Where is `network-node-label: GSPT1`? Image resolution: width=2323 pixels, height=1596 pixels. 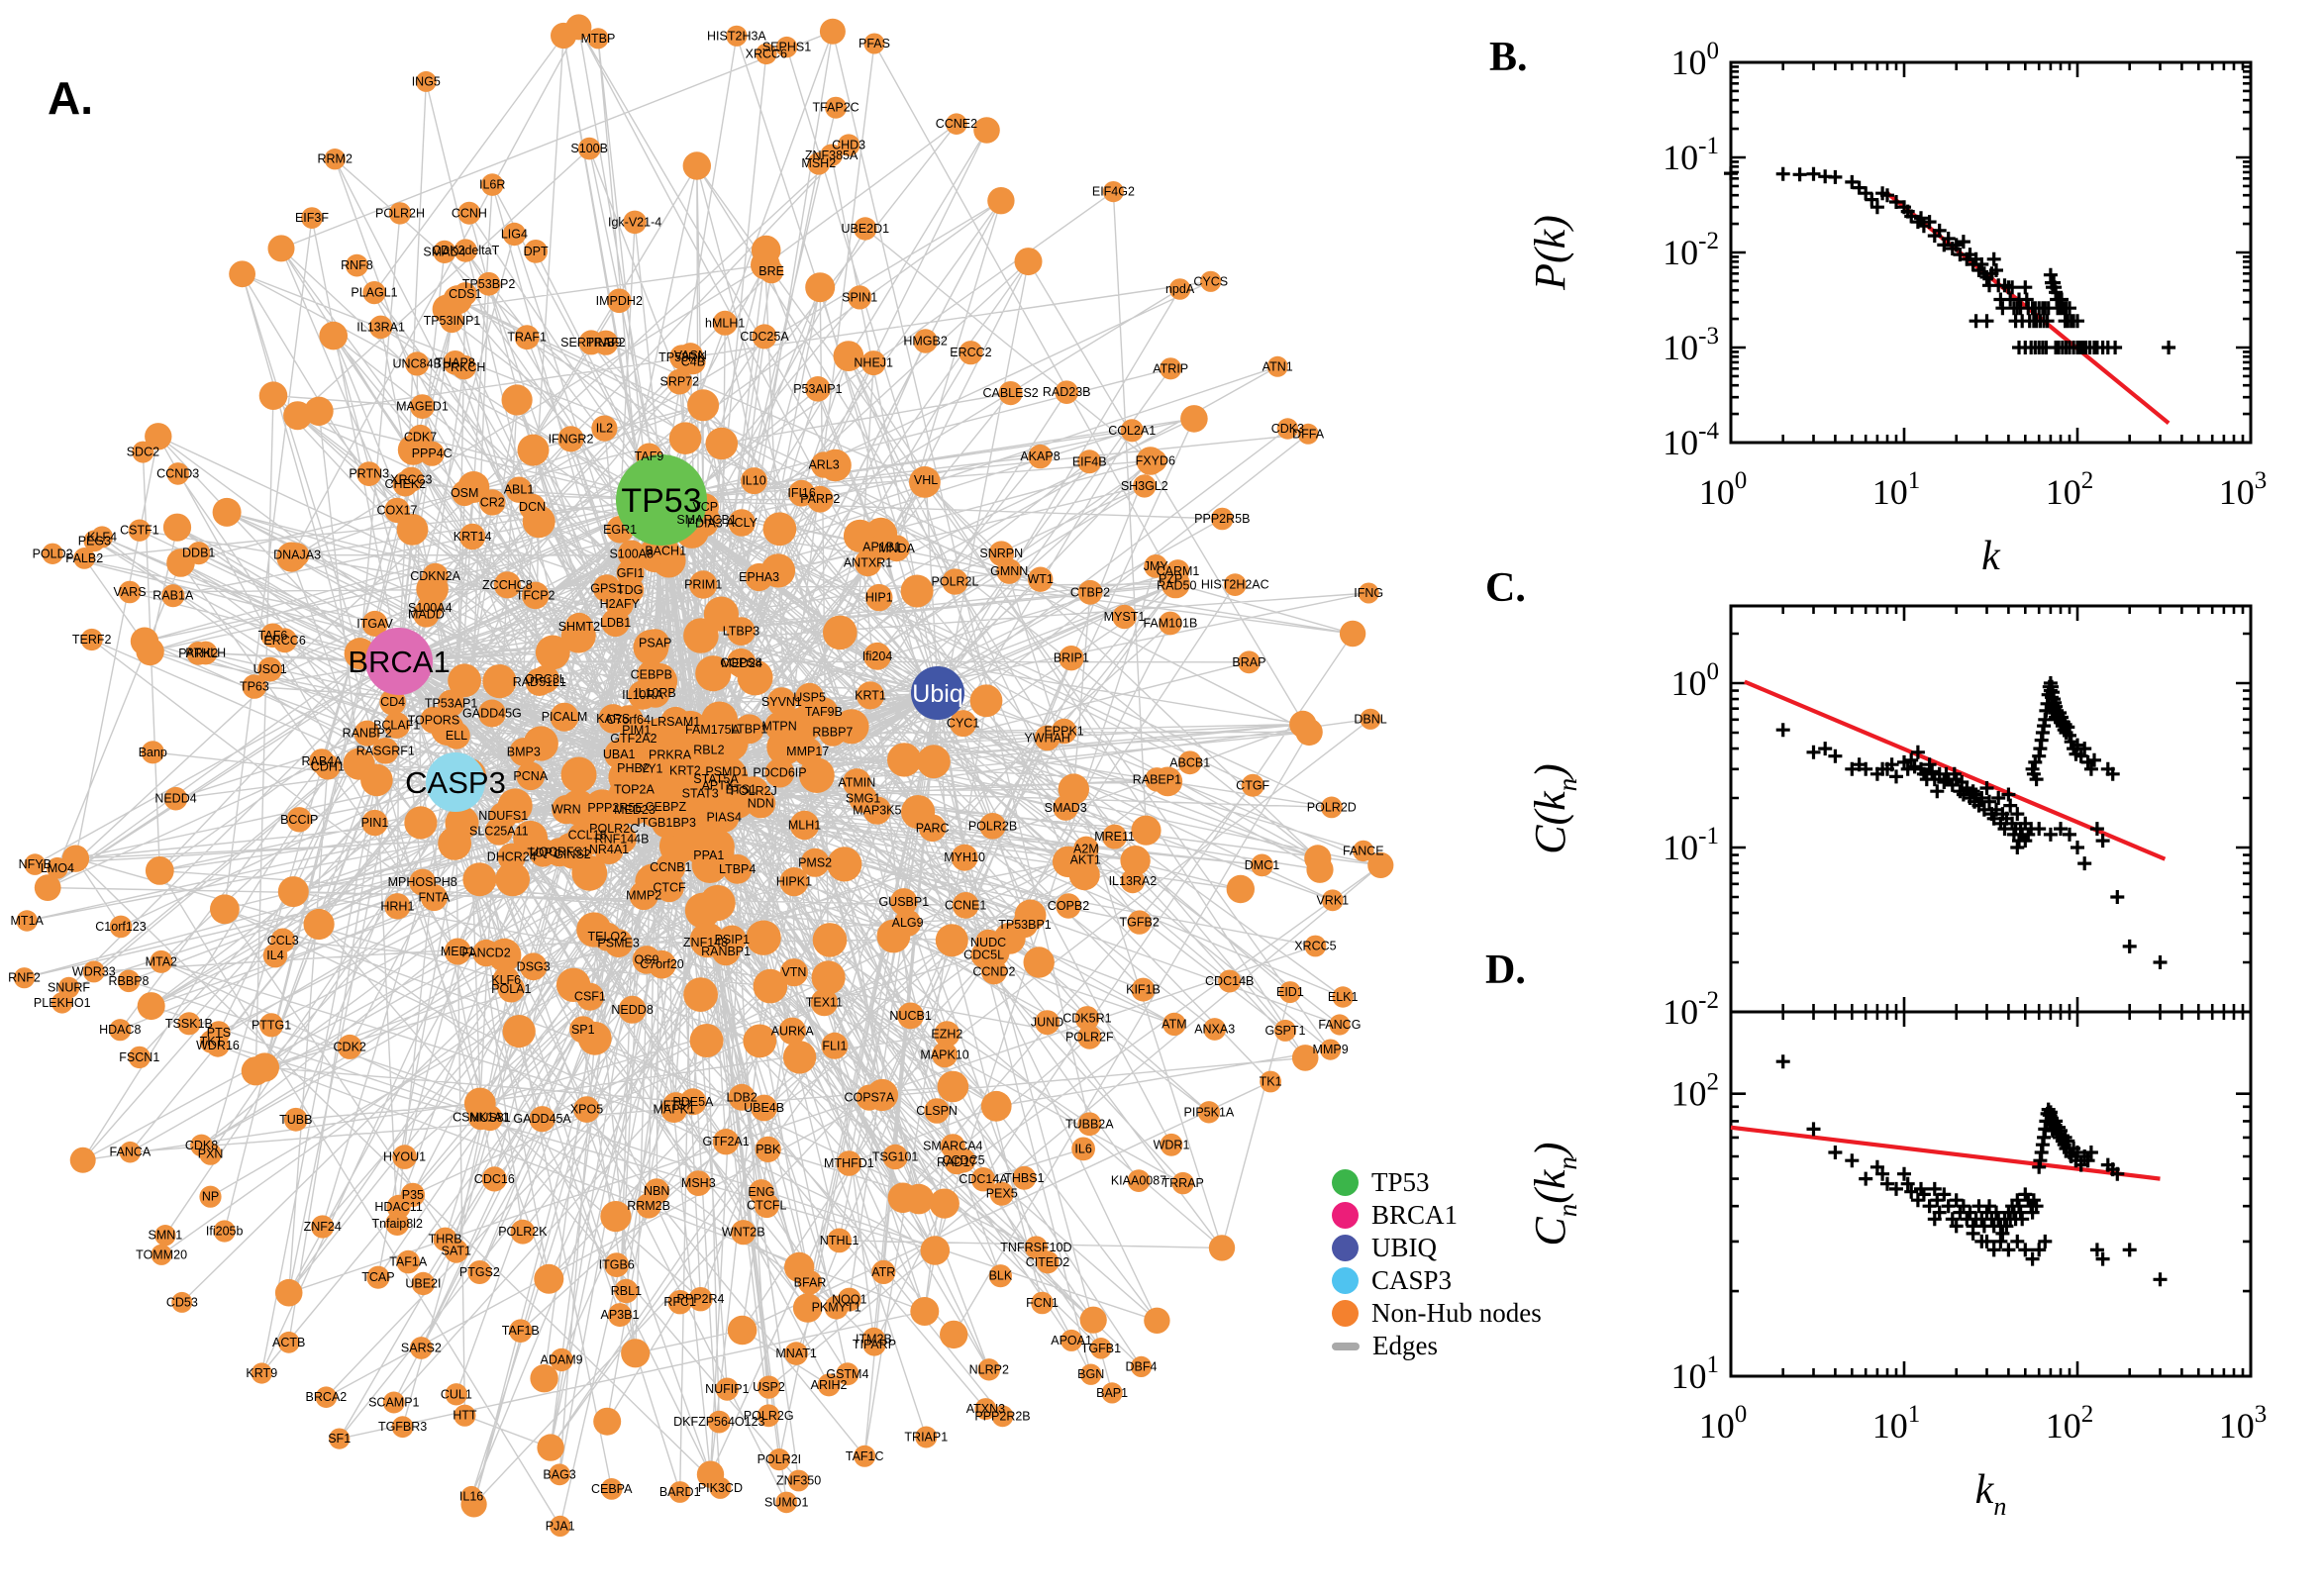
network-node-label: GSPT1 is located at coordinates (1285, 1031).